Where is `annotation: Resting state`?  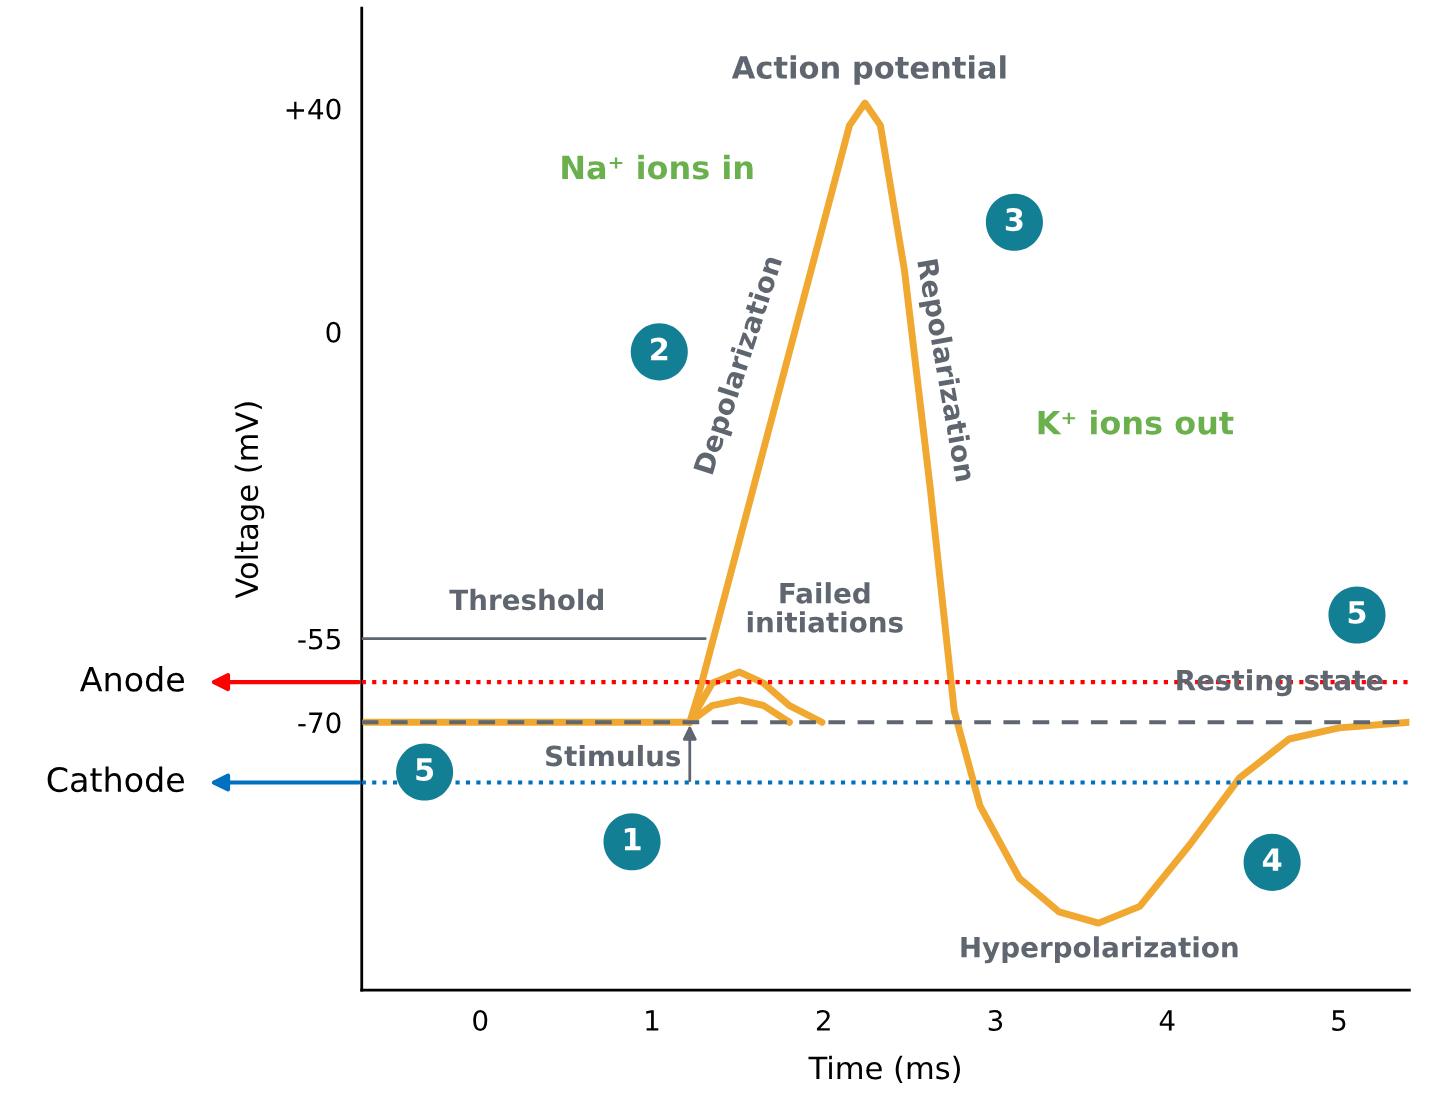
annotation: Resting state is located at coordinates (1280, 683).